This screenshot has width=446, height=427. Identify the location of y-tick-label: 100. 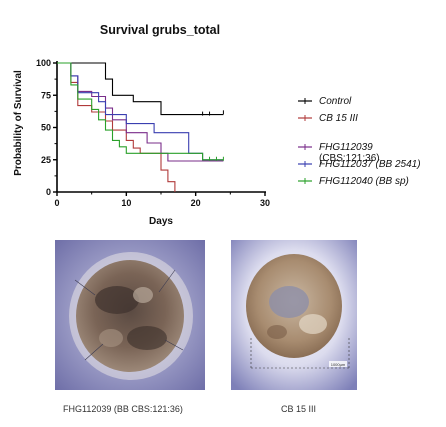
(43, 63).